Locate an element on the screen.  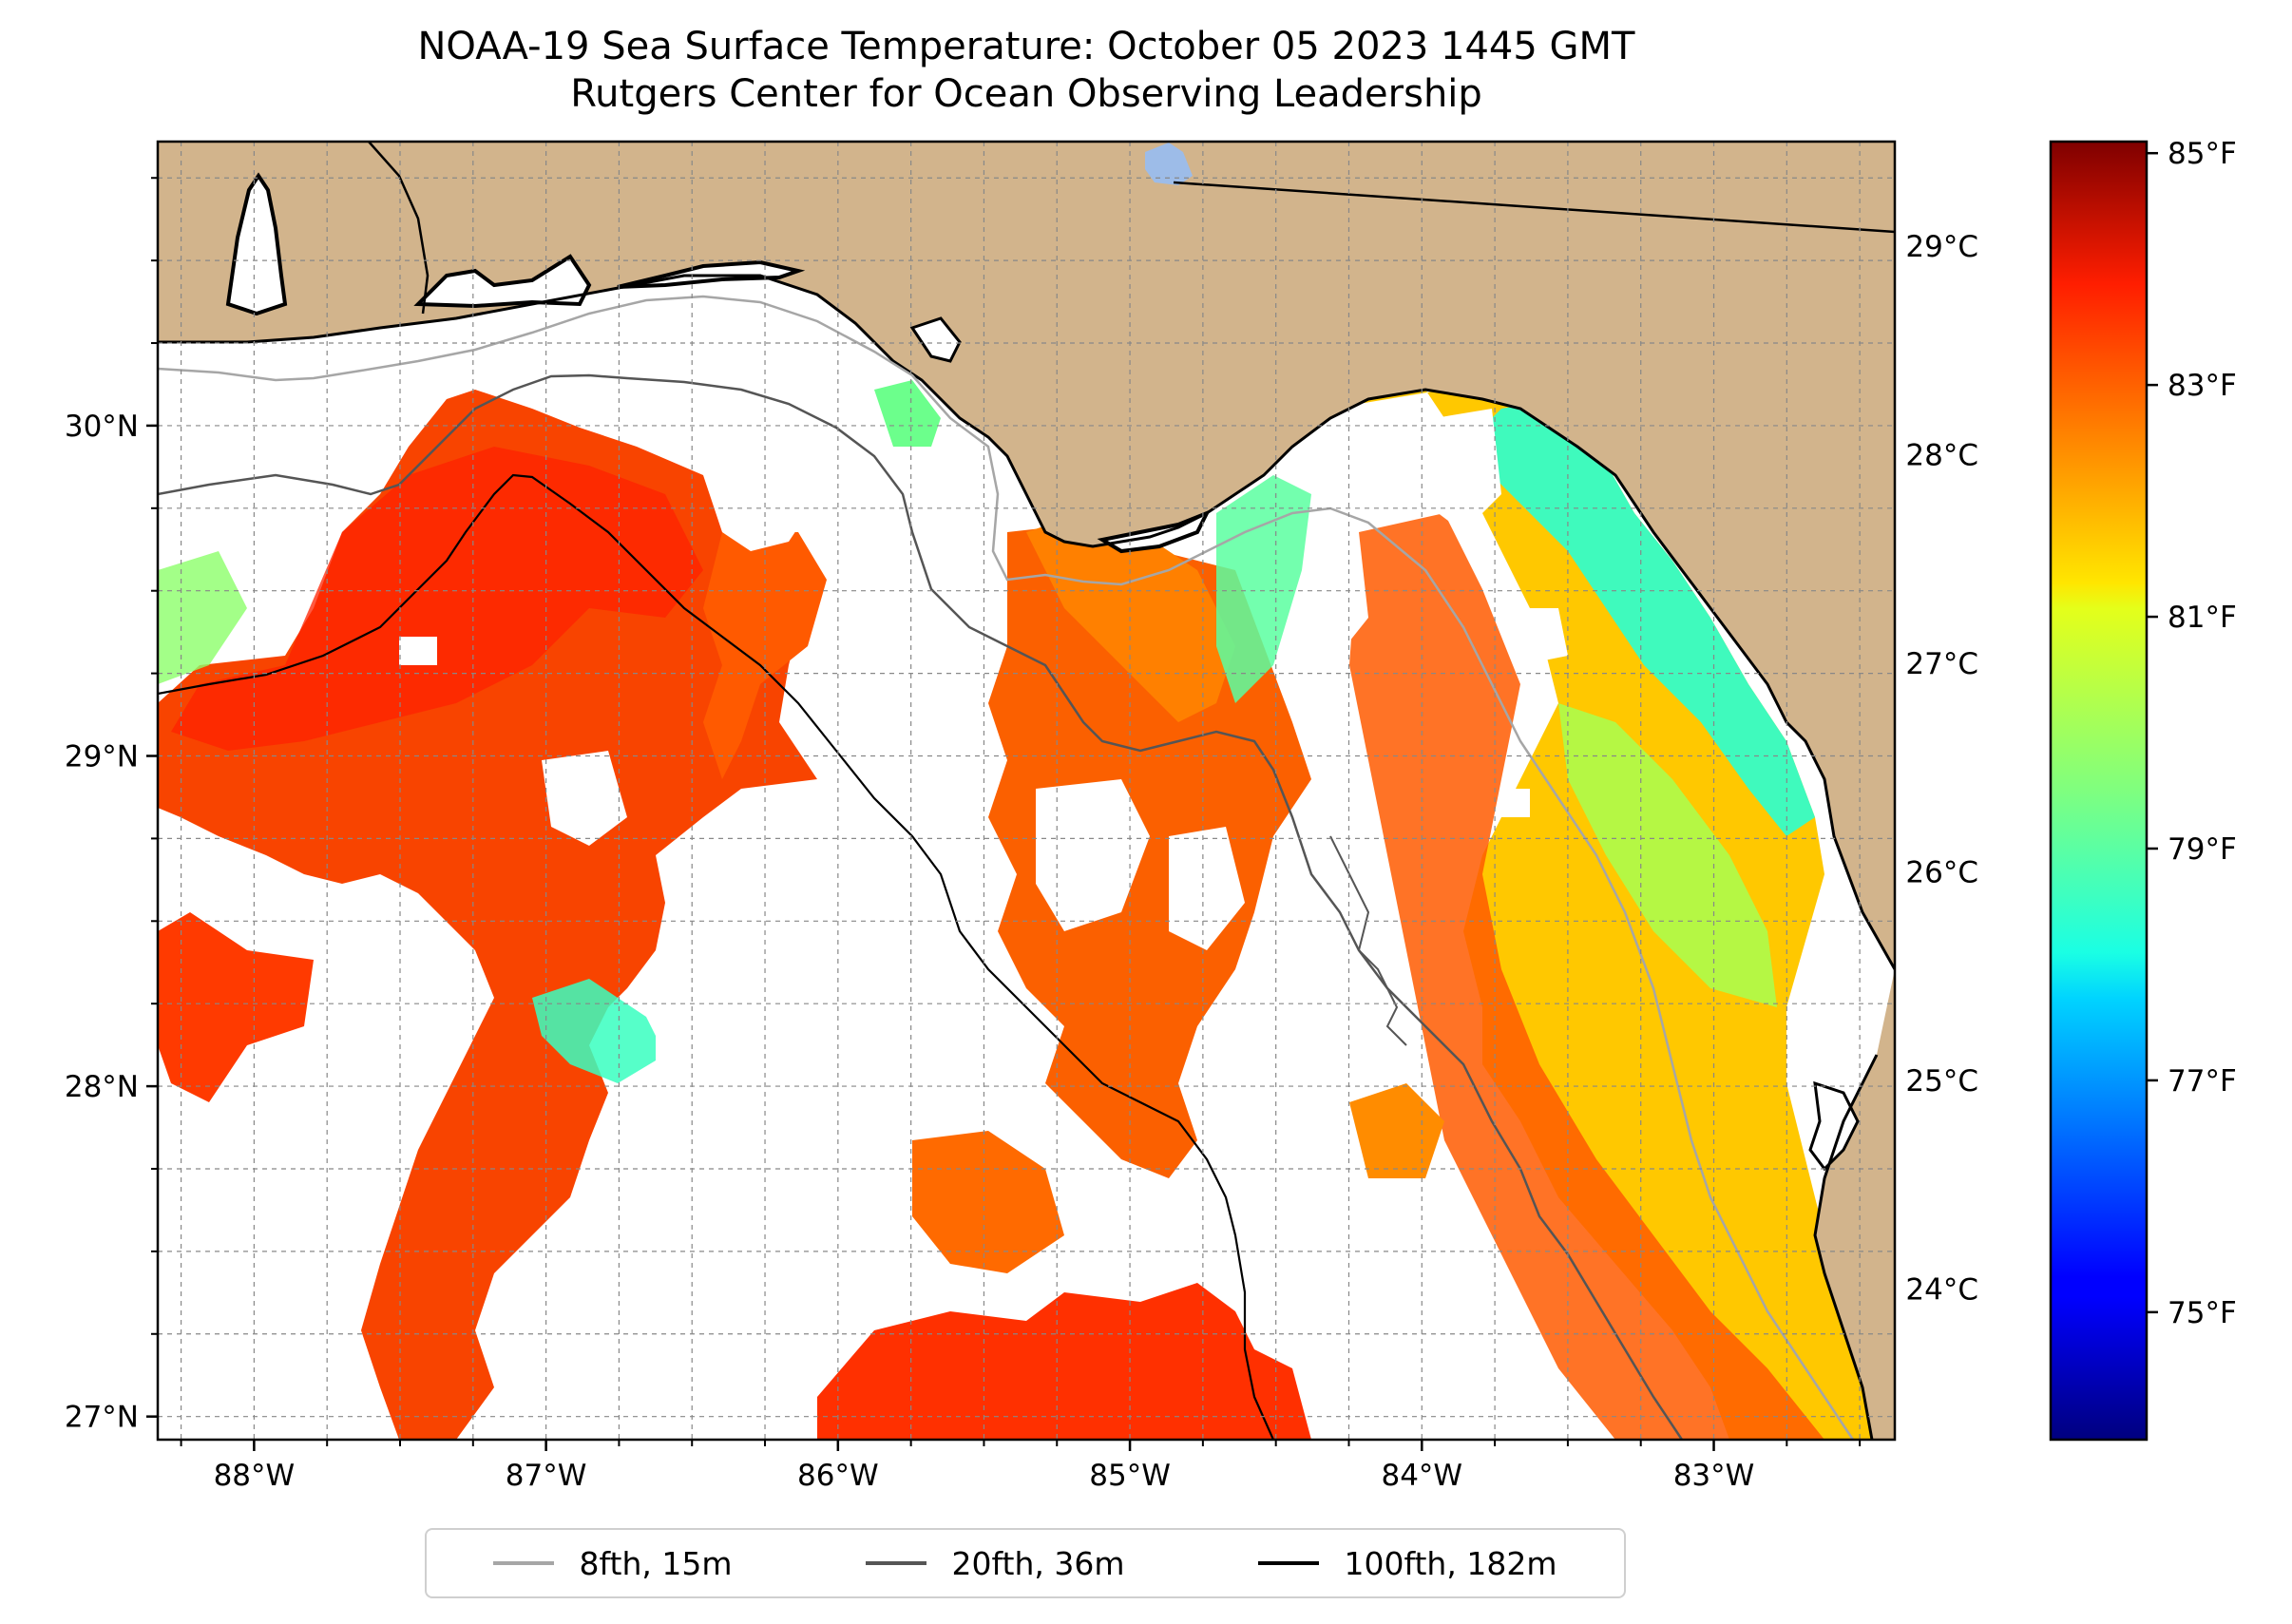
sst-patch-bigbend is located at coordinates (1130, 617).